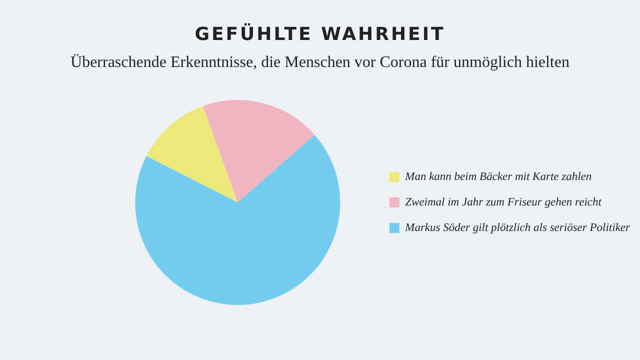 The width and height of the screenshot is (640, 360). Describe the element at coordinates (320, 63) in the screenshot. I see `chart-subtitle: Überraschende Erkenntnisse, die Menschen vor Corona für unmöglich hielten` at that location.